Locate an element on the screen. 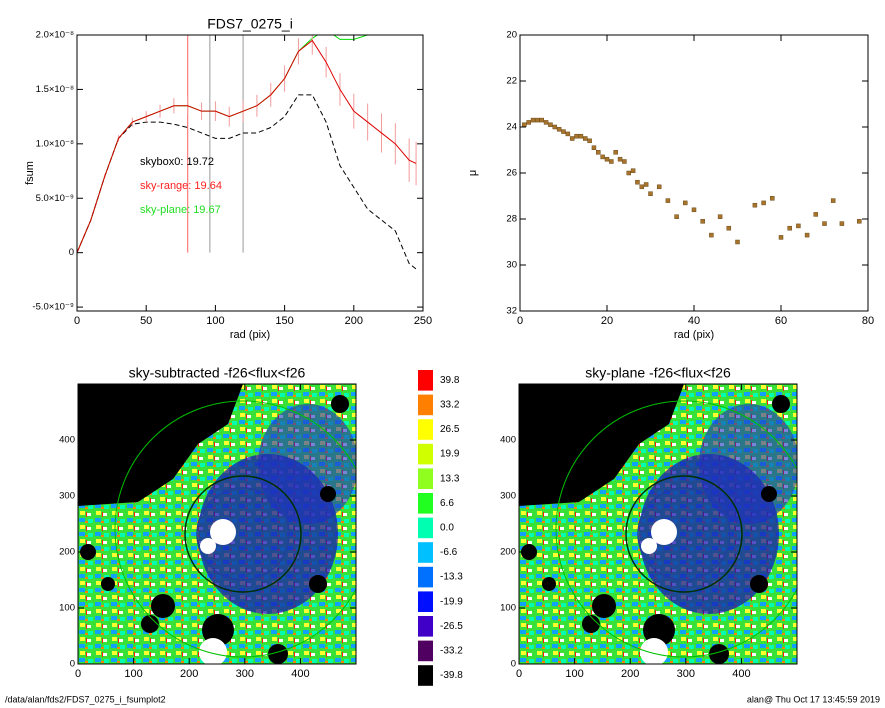 Image resolution: width=885 pixels, height=708 pixels. sky-image is located at coordinates (224, 525).